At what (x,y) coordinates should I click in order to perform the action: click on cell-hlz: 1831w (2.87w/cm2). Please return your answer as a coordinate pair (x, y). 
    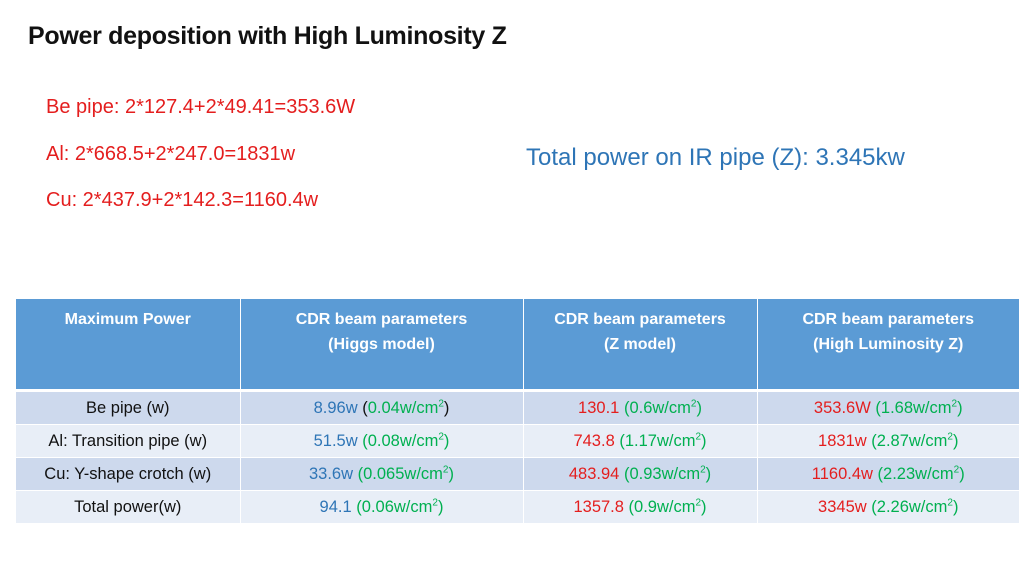
    Looking at the image, I should click on (888, 441).